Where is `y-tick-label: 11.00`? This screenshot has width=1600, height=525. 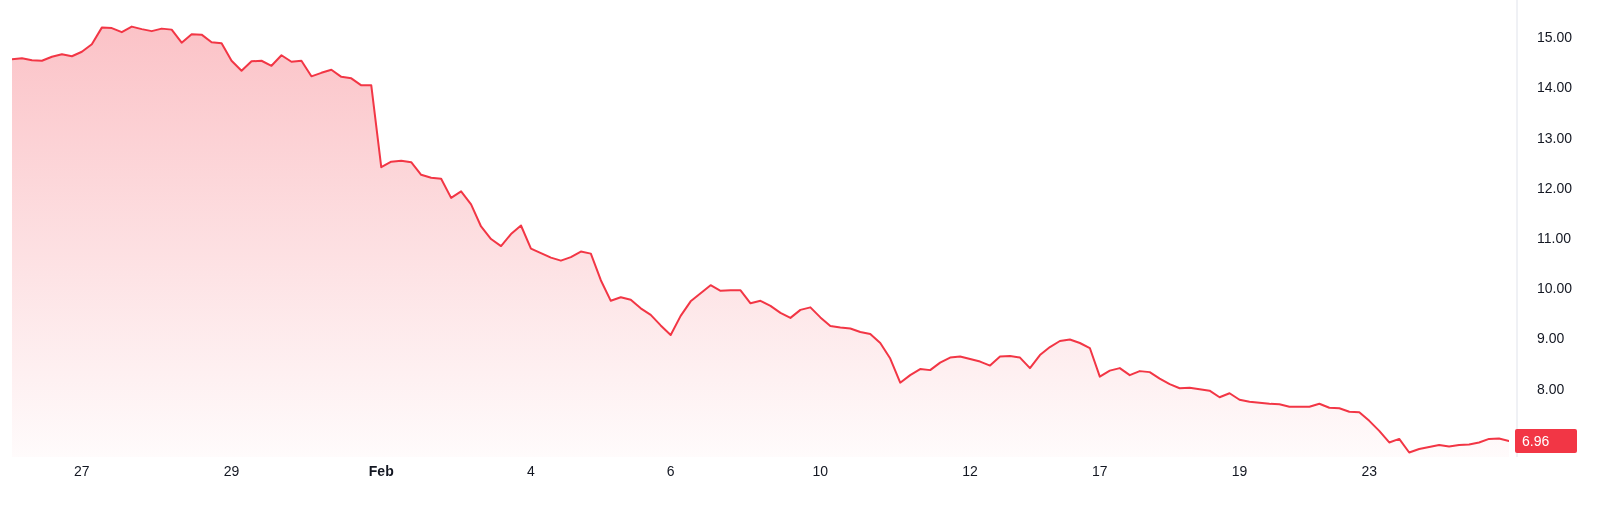 y-tick-label: 11.00 is located at coordinates (1554, 238).